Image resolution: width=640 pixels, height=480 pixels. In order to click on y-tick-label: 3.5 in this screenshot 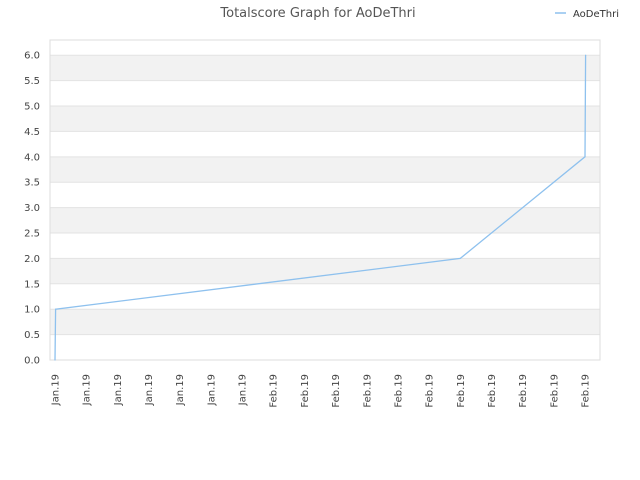, I will do `click(32, 183)`.